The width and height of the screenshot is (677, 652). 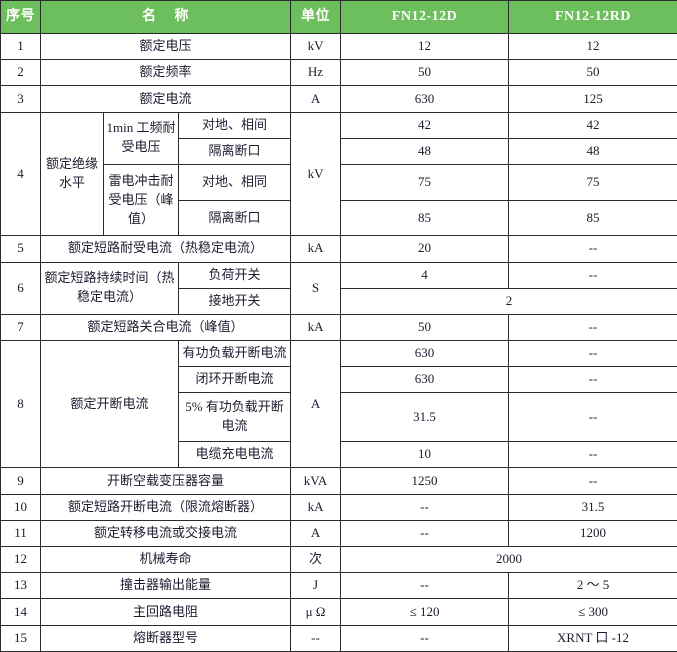 What do you see at coordinates (165, 17) in the screenshot?
I see `header-name: 名称` at bounding box center [165, 17].